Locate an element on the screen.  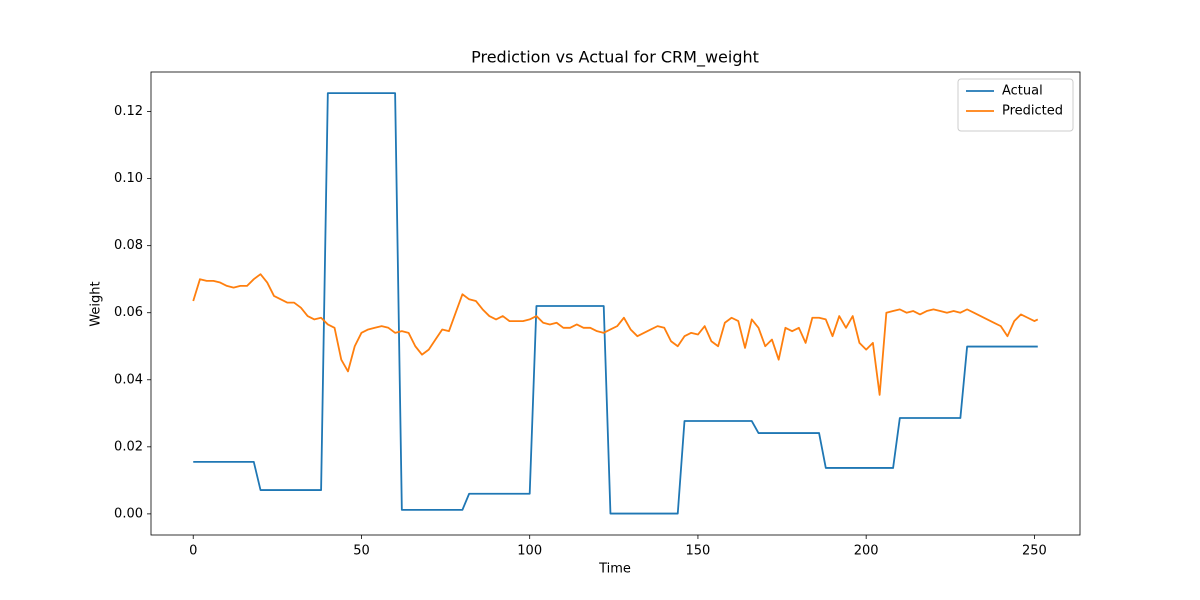
x-tick-label: 100 is located at coordinates (529, 551).